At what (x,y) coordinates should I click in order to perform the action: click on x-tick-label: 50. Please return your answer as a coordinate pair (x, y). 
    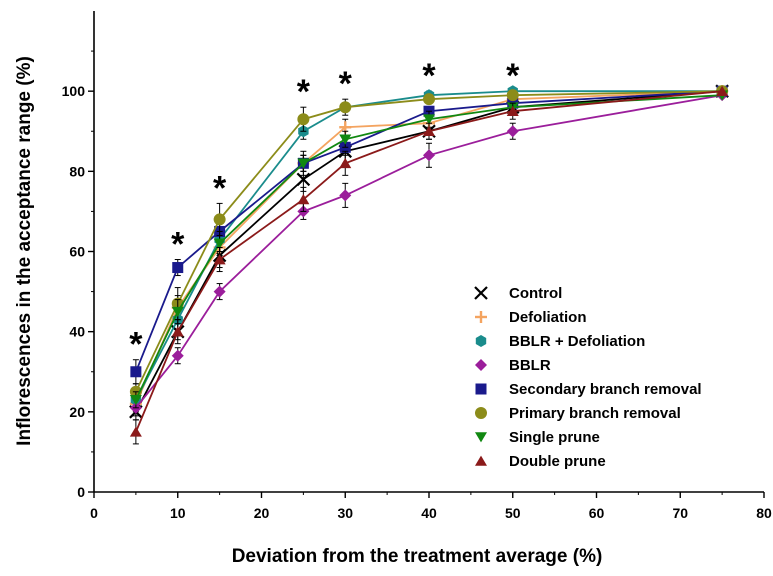
    Looking at the image, I should click on (513, 513).